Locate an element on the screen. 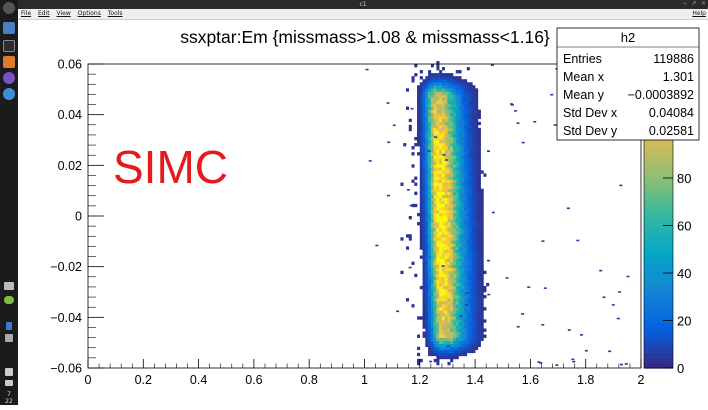 This screenshot has width=708, height=410. clipboard-icon is located at coordinates (9, 286).